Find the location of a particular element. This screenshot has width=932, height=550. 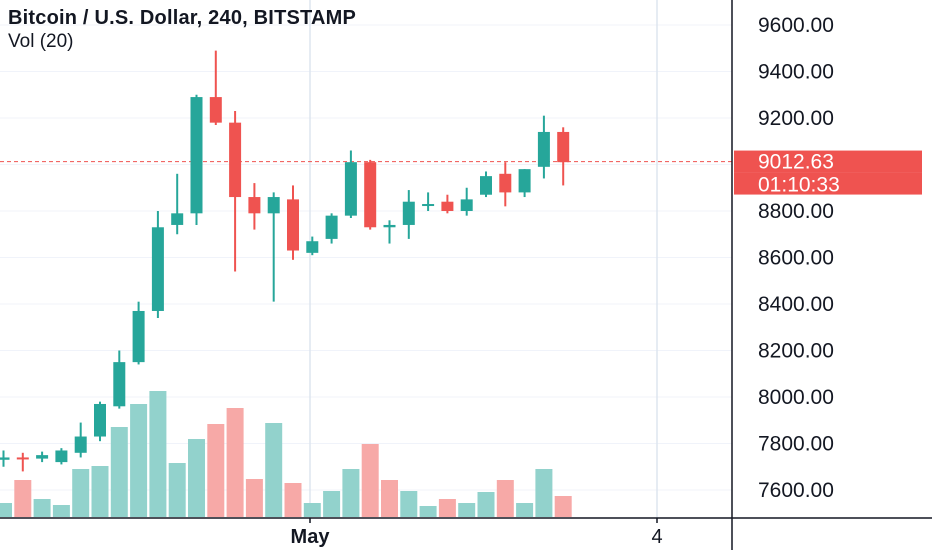

time-axis: May 4 is located at coordinates (477, 533).